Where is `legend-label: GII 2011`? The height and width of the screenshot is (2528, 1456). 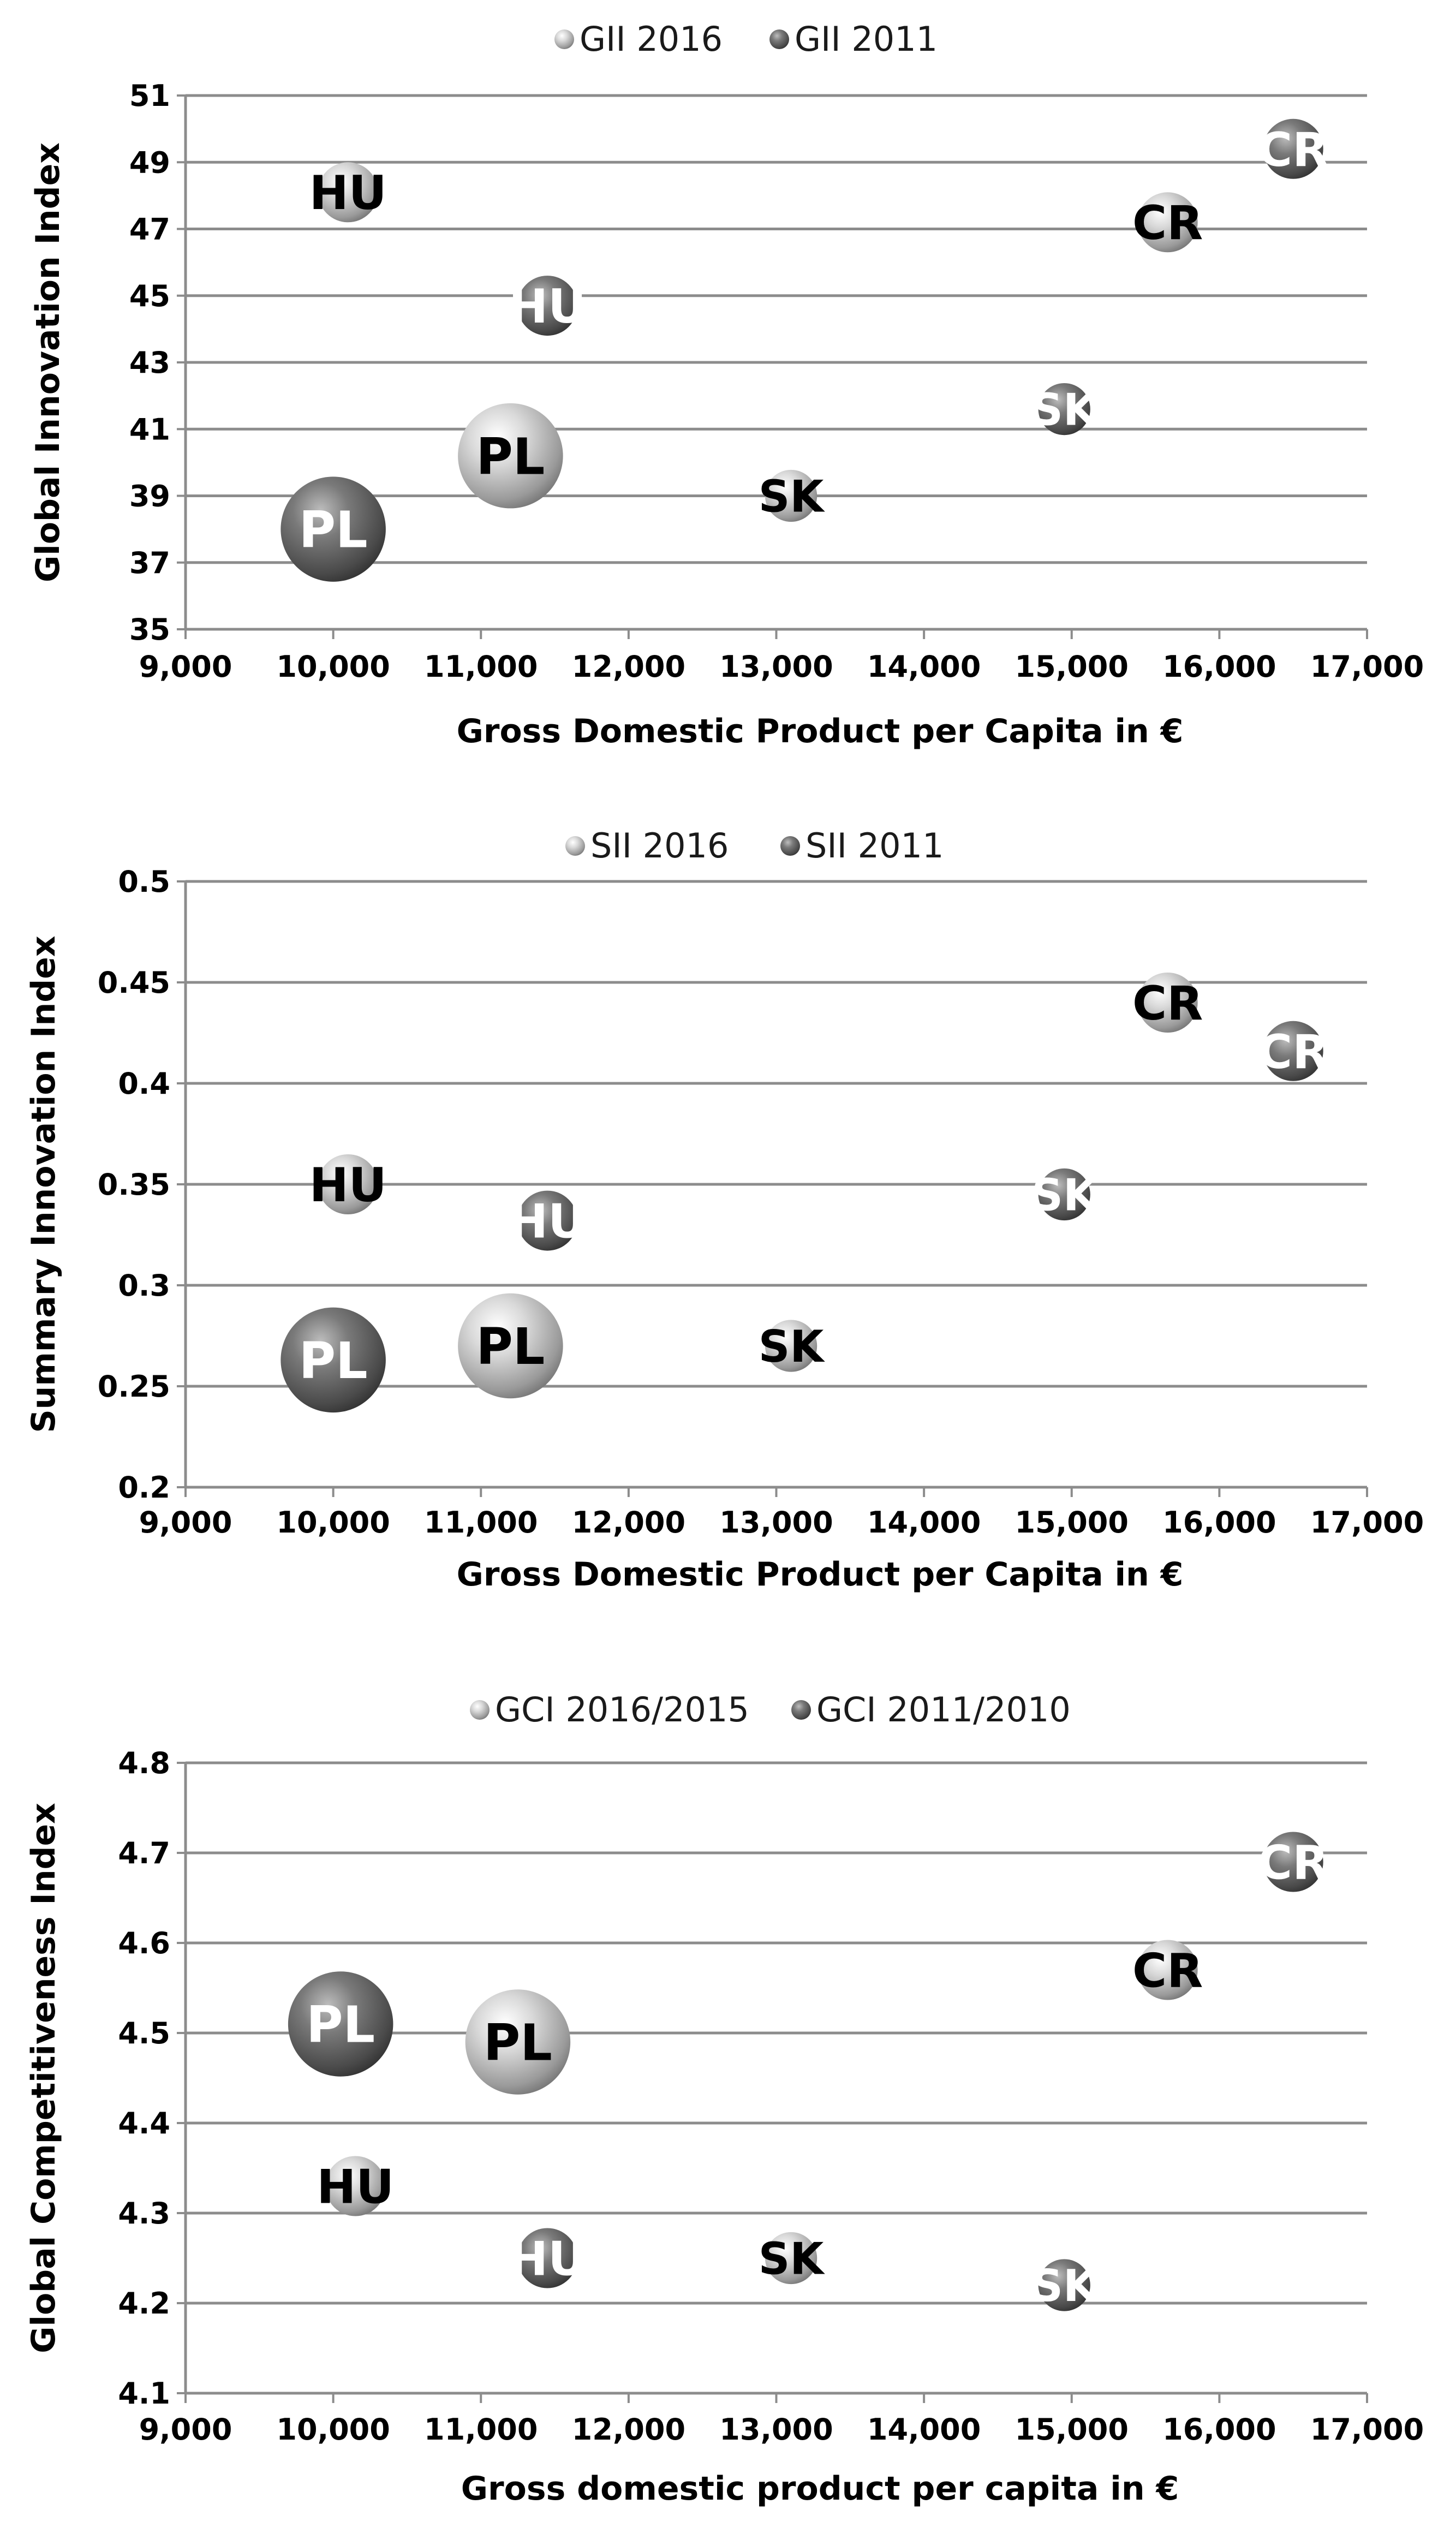
legend-label: GII 2011 is located at coordinates (866, 39).